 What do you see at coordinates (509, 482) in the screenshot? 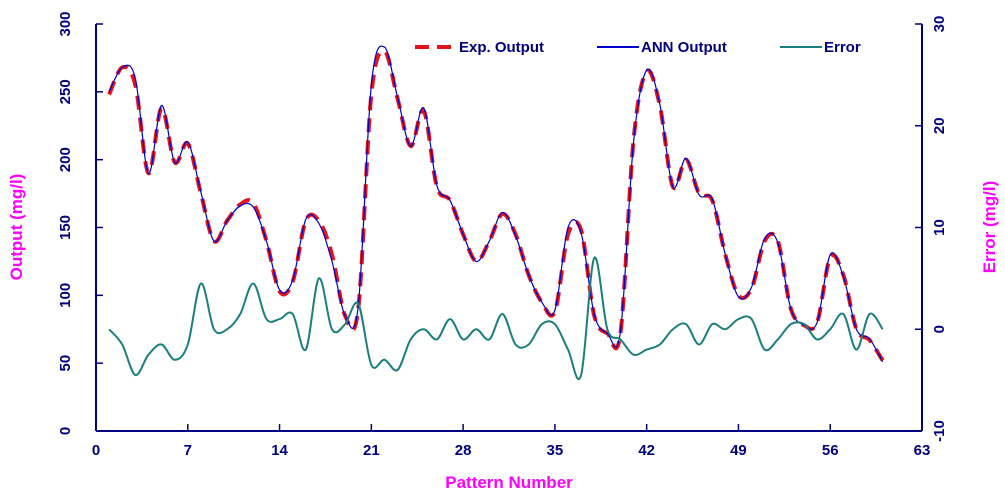
I see `x-axis-label: Pattern Number` at bounding box center [509, 482].